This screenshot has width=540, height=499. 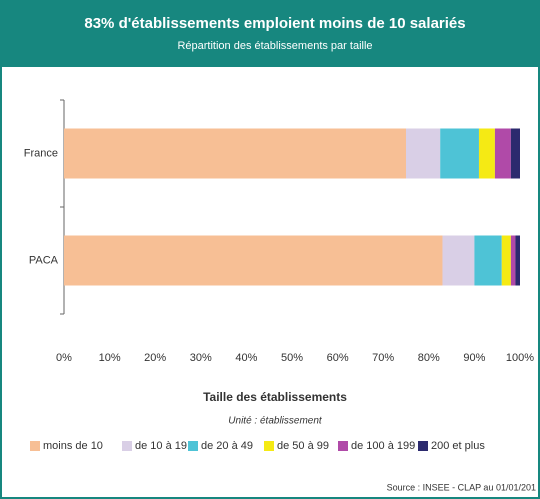 What do you see at coordinates (44, 260) in the screenshot?
I see `y-tick-label: PACA` at bounding box center [44, 260].